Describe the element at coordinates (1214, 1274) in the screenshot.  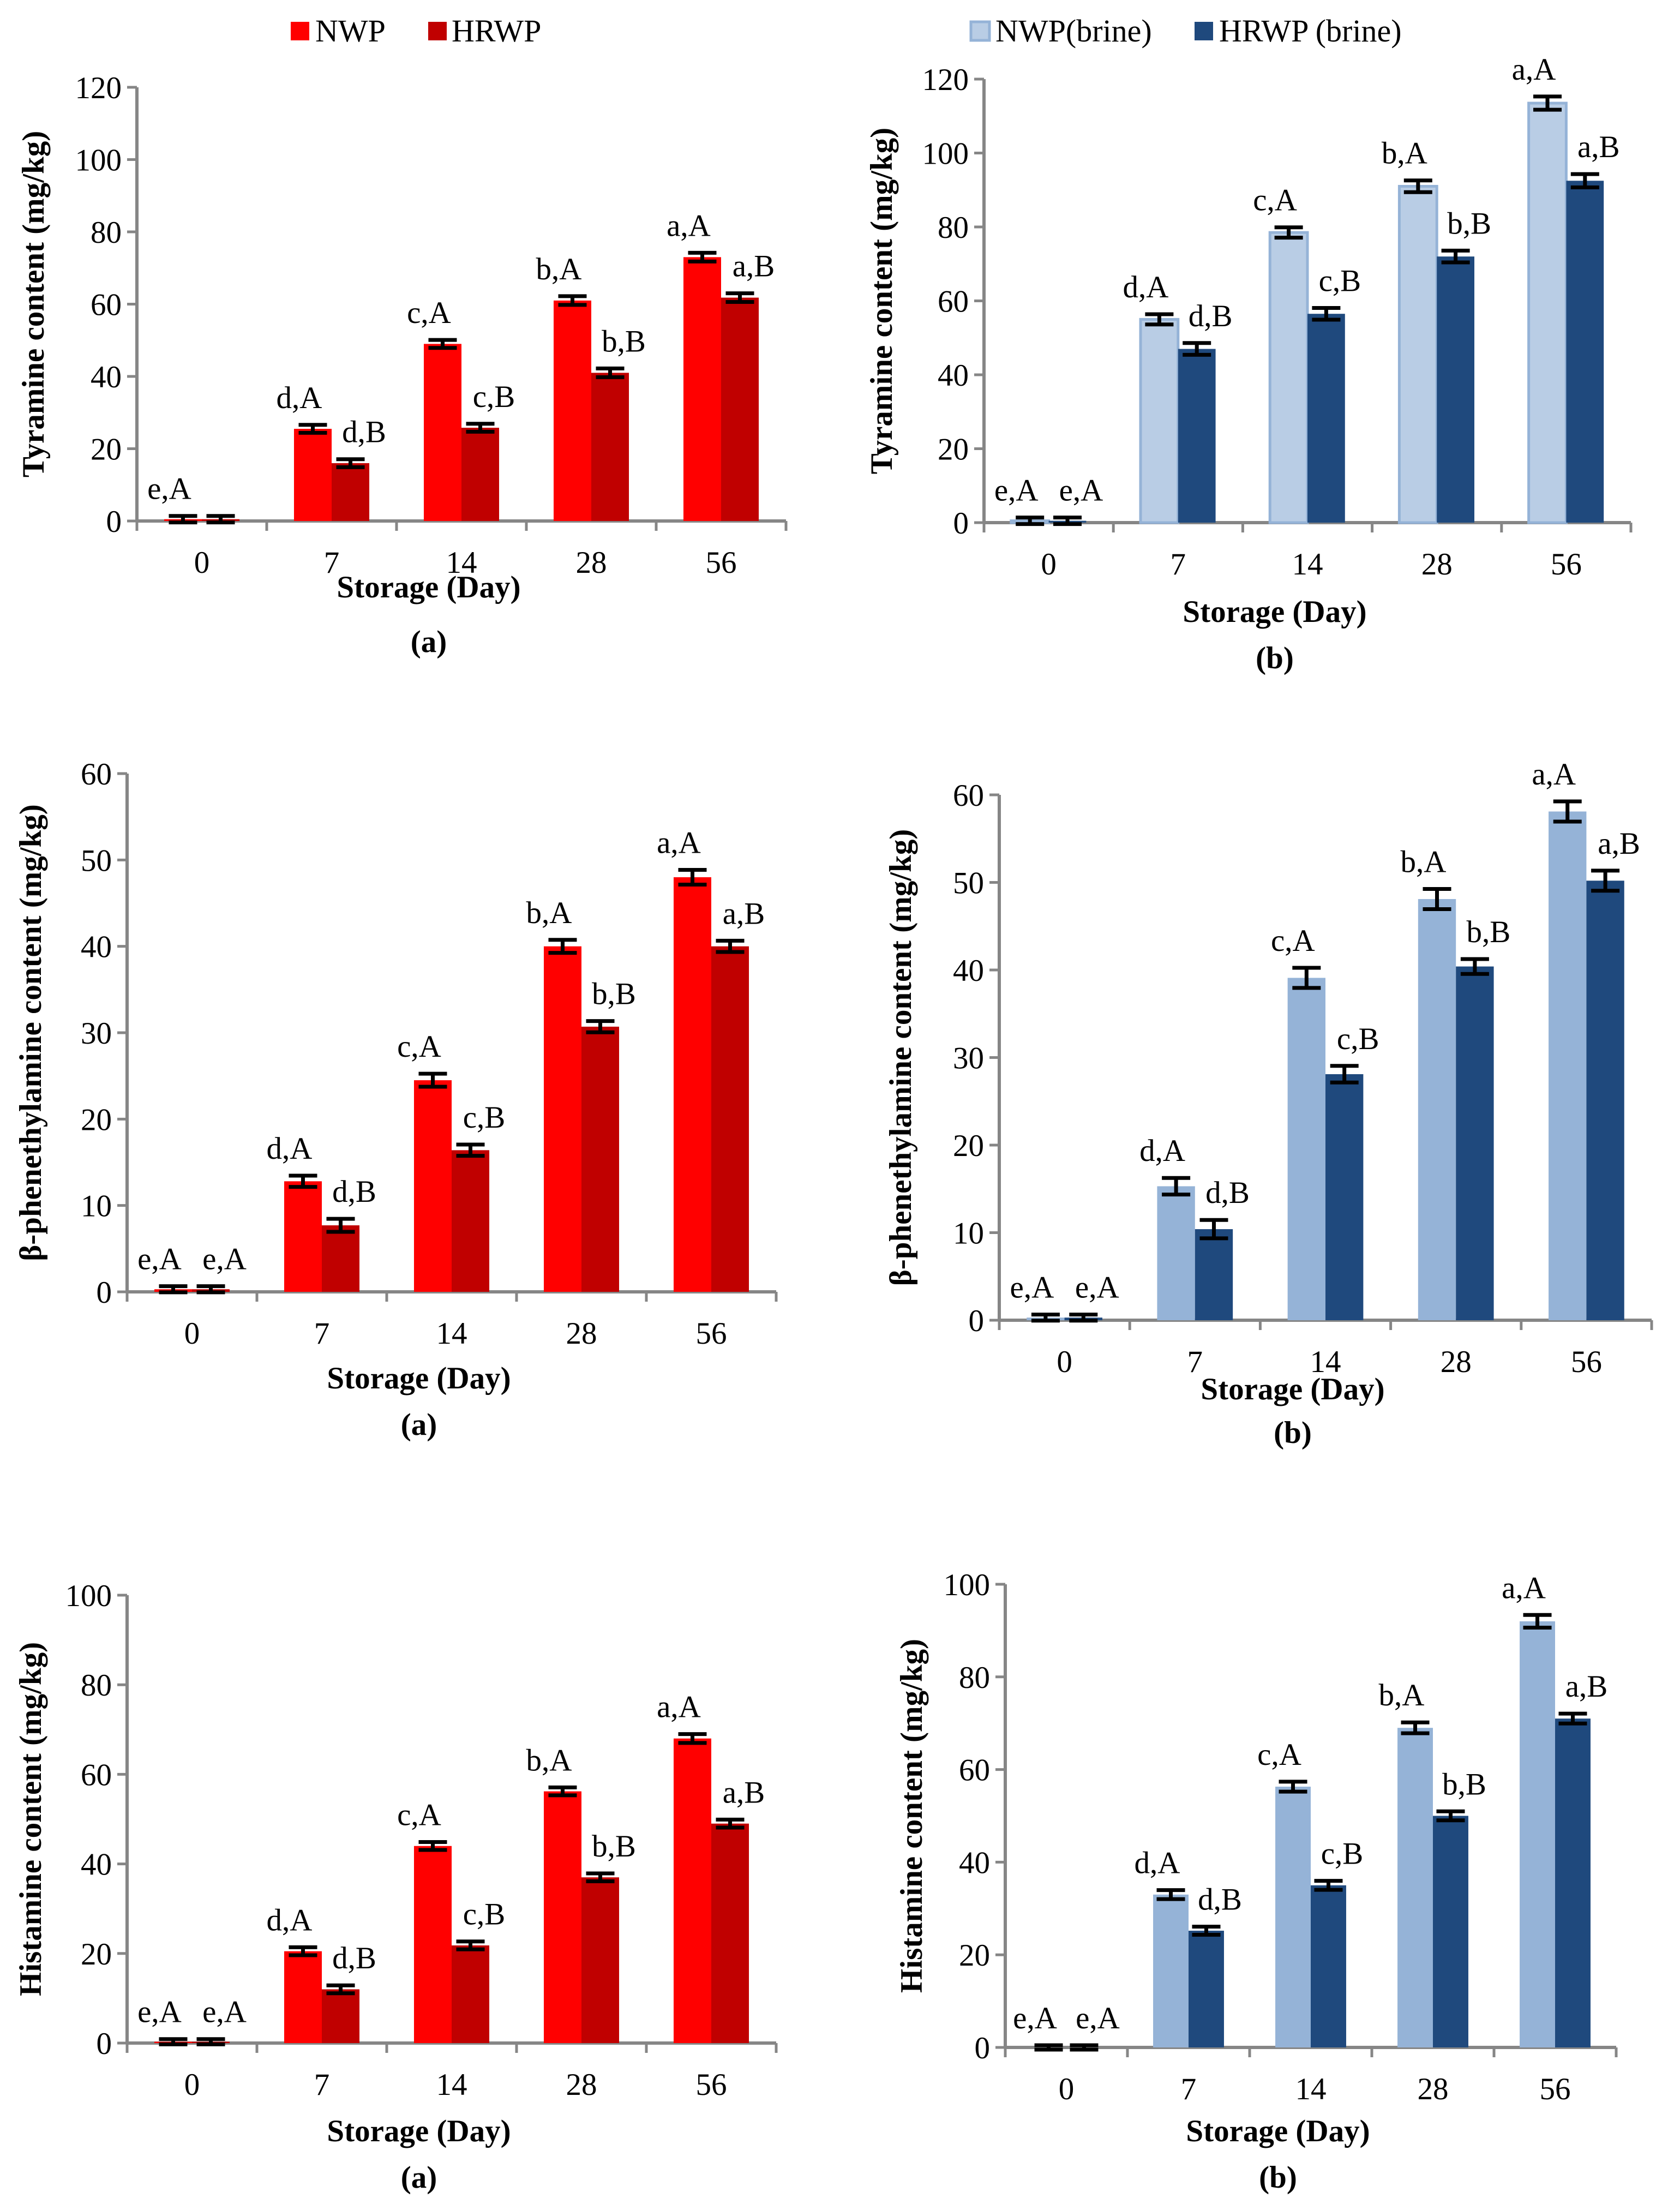
I see `bar-hrwp-brine--day-7` at that location.